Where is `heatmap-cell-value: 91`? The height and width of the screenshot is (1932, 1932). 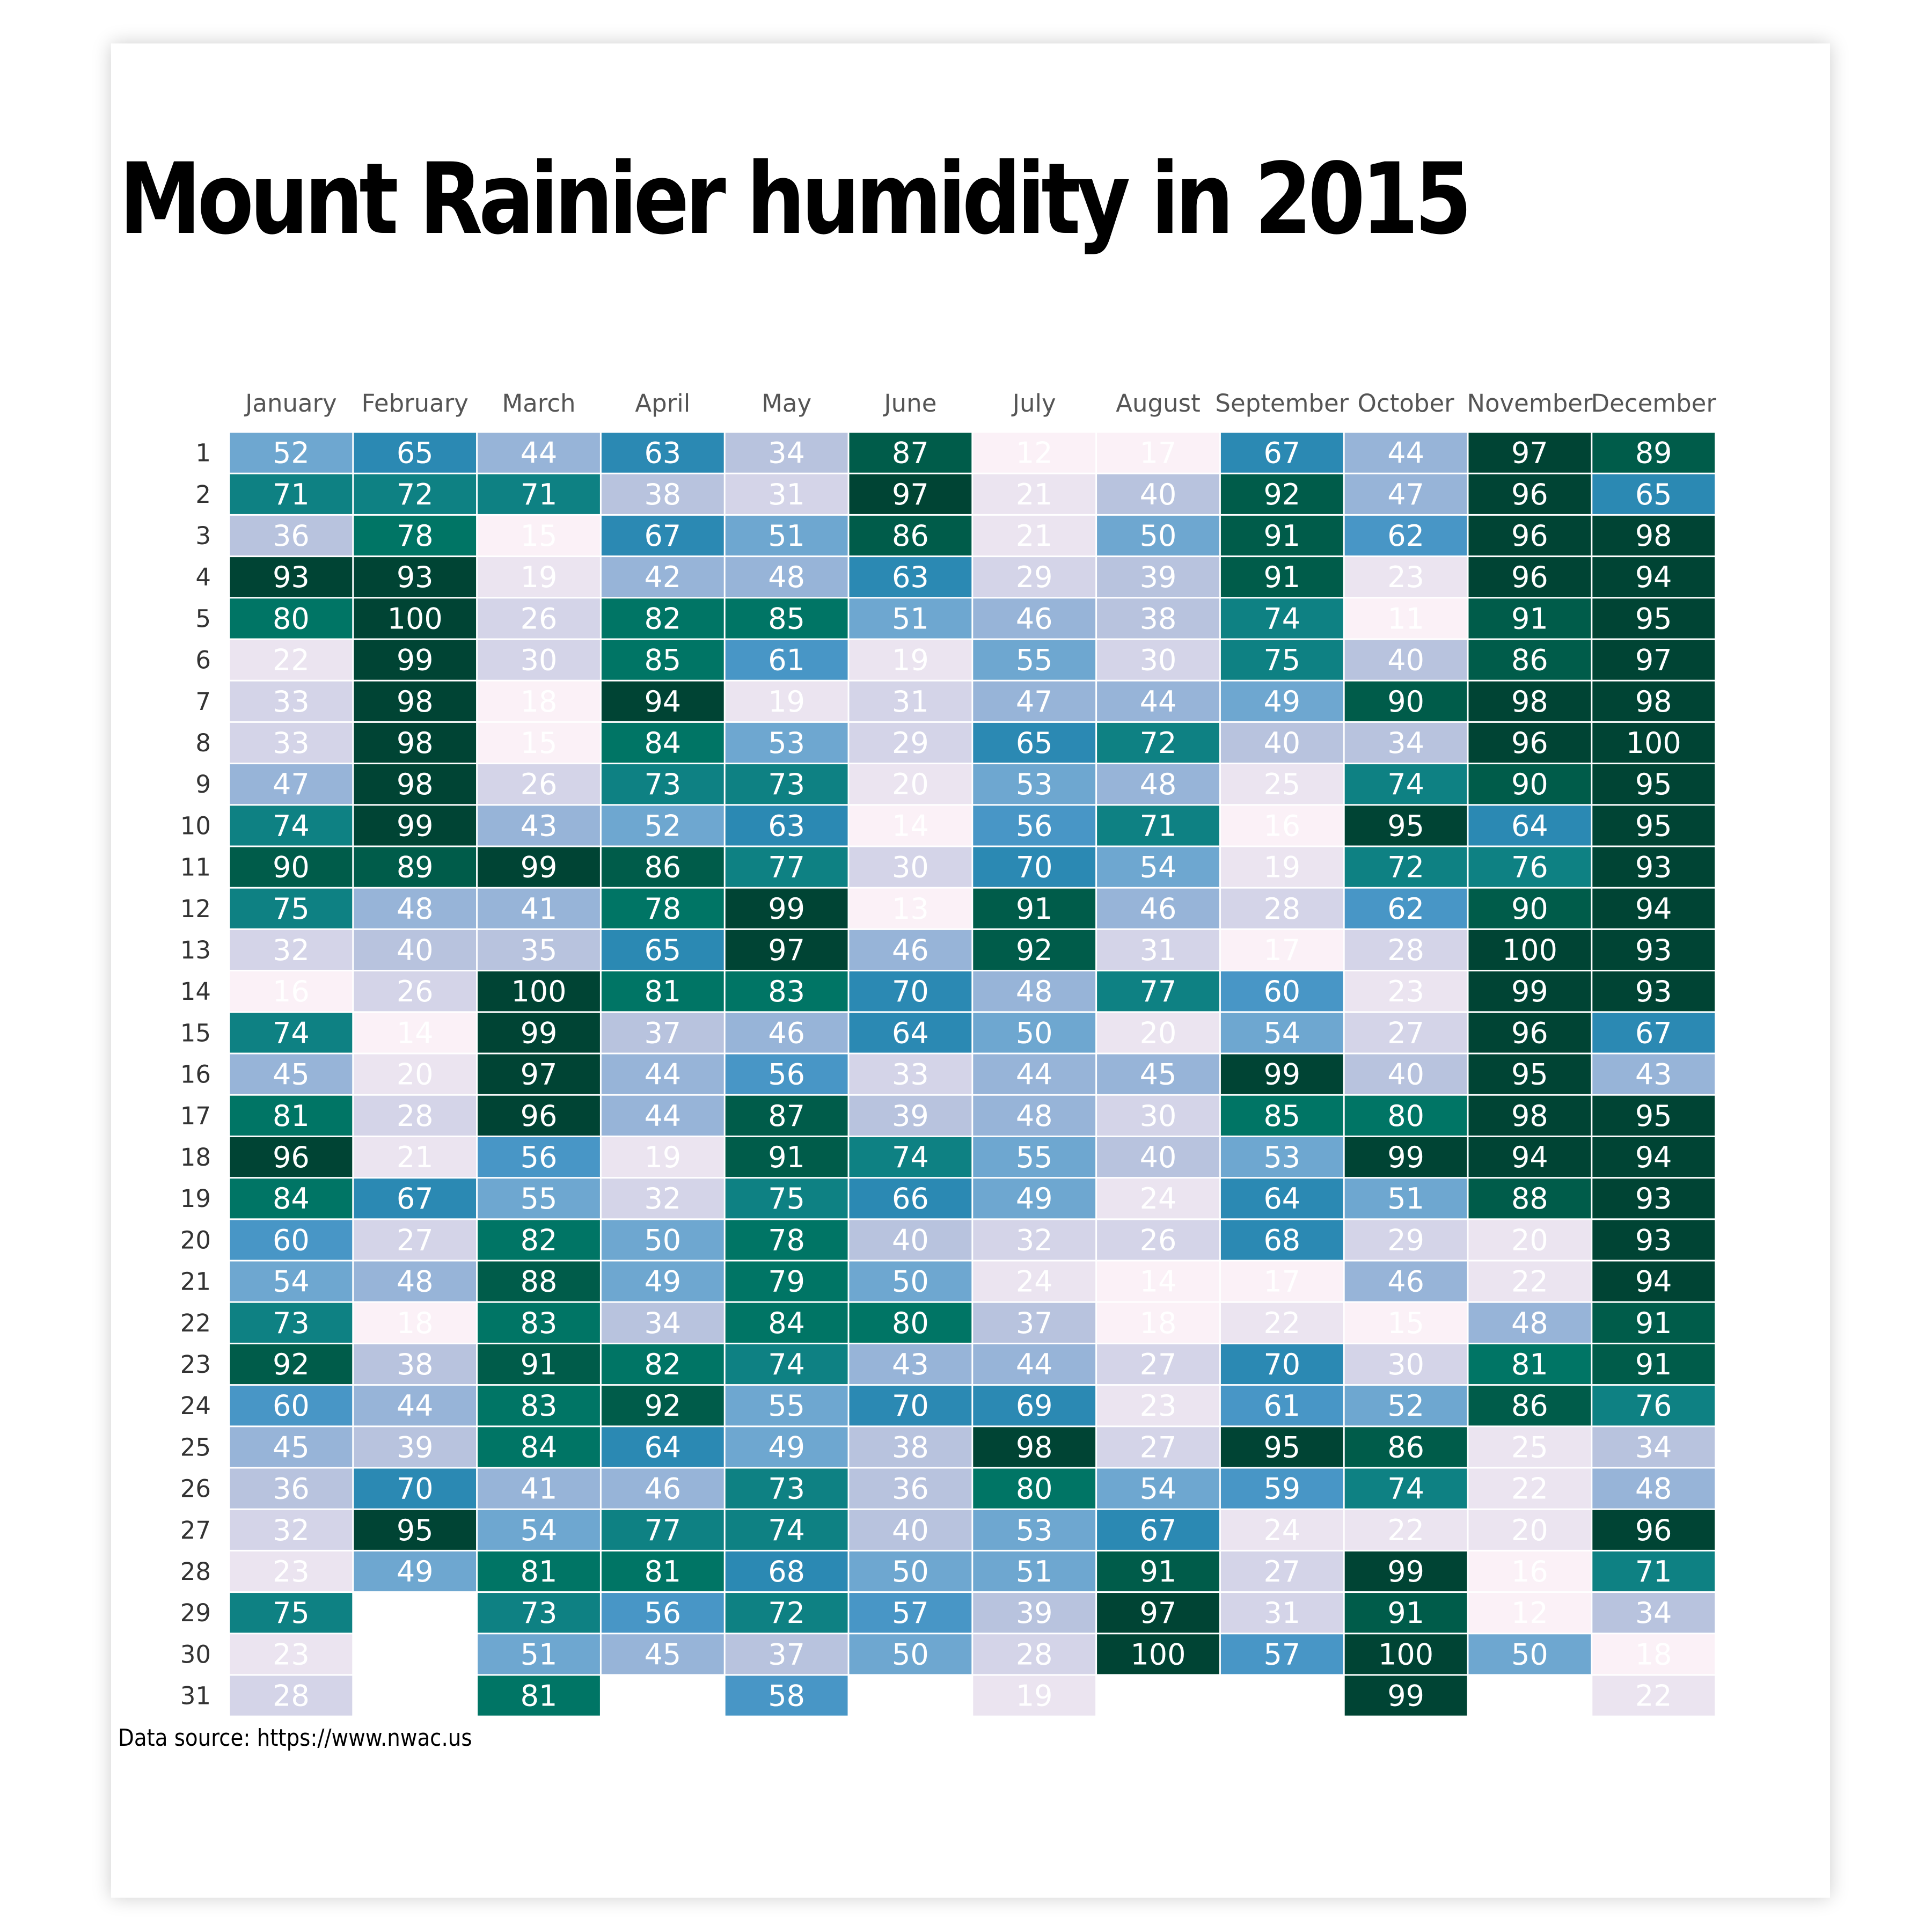
heatmap-cell-value: 91 is located at coordinates (1034, 909).